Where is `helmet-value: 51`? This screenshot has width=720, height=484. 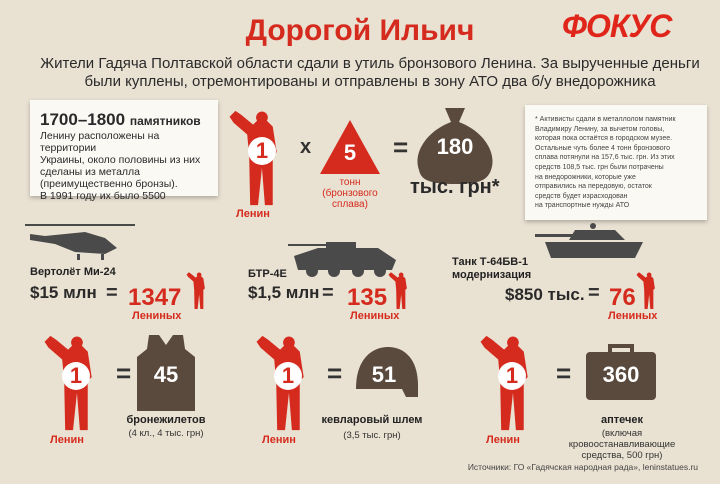
helmet-value: 51 is located at coordinates (384, 374).